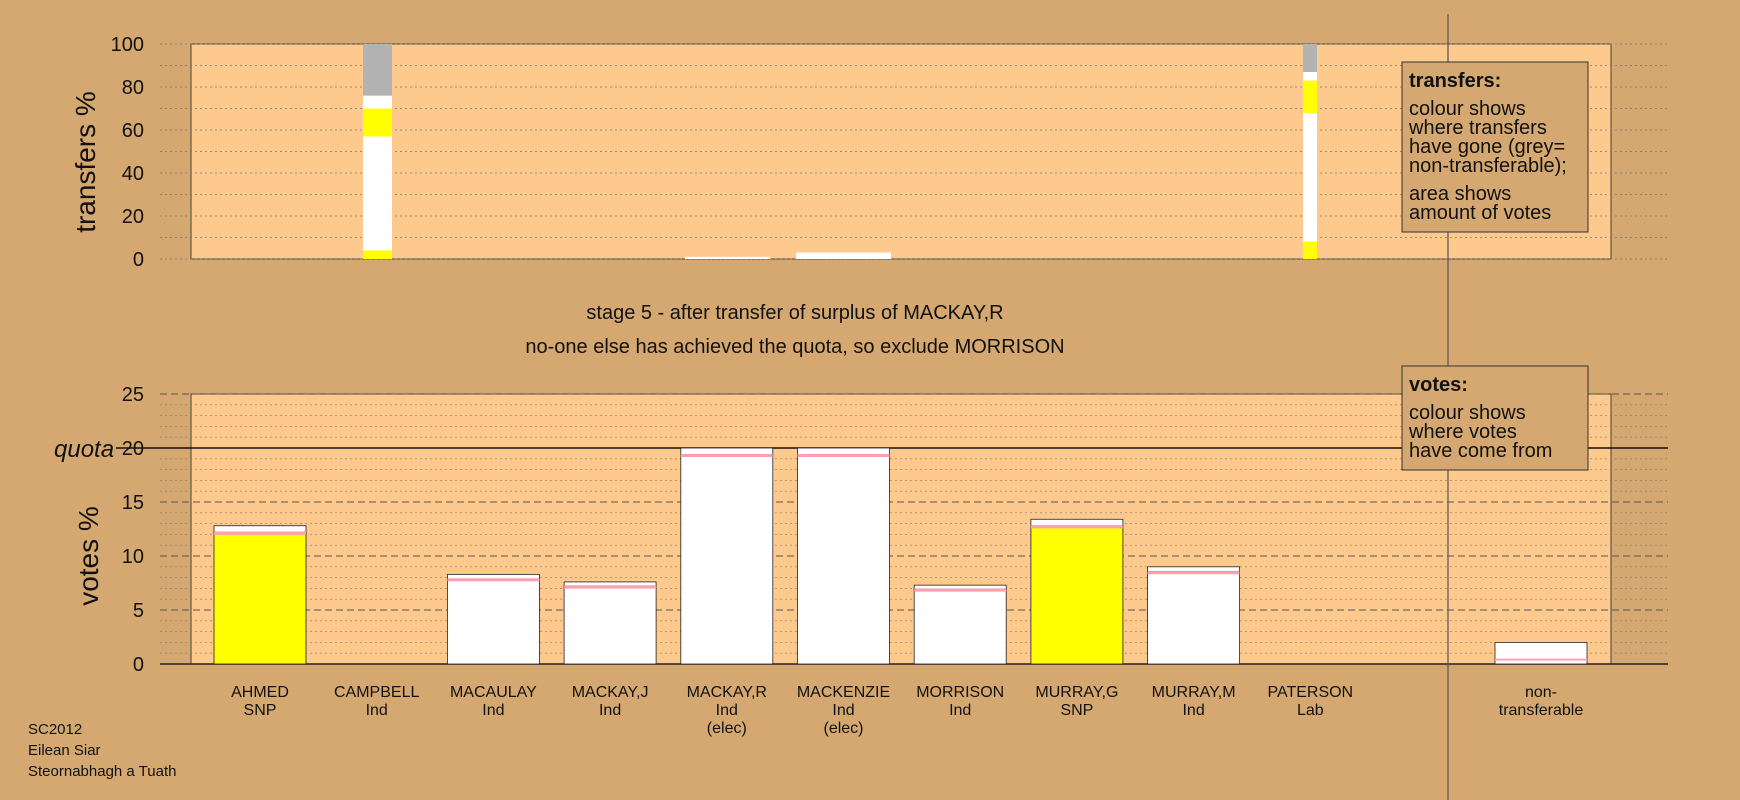  I want to click on transfers-y-ticks: 0 20 40 60 80 100, so click(127, 152).